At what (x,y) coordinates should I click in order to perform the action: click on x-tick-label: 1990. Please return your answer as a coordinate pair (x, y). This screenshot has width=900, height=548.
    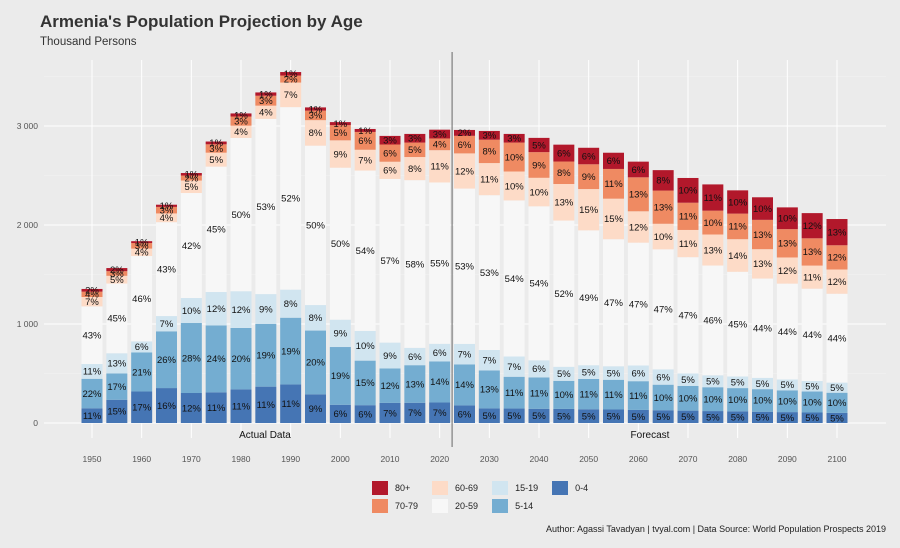
    Looking at the image, I should click on (290, 459).